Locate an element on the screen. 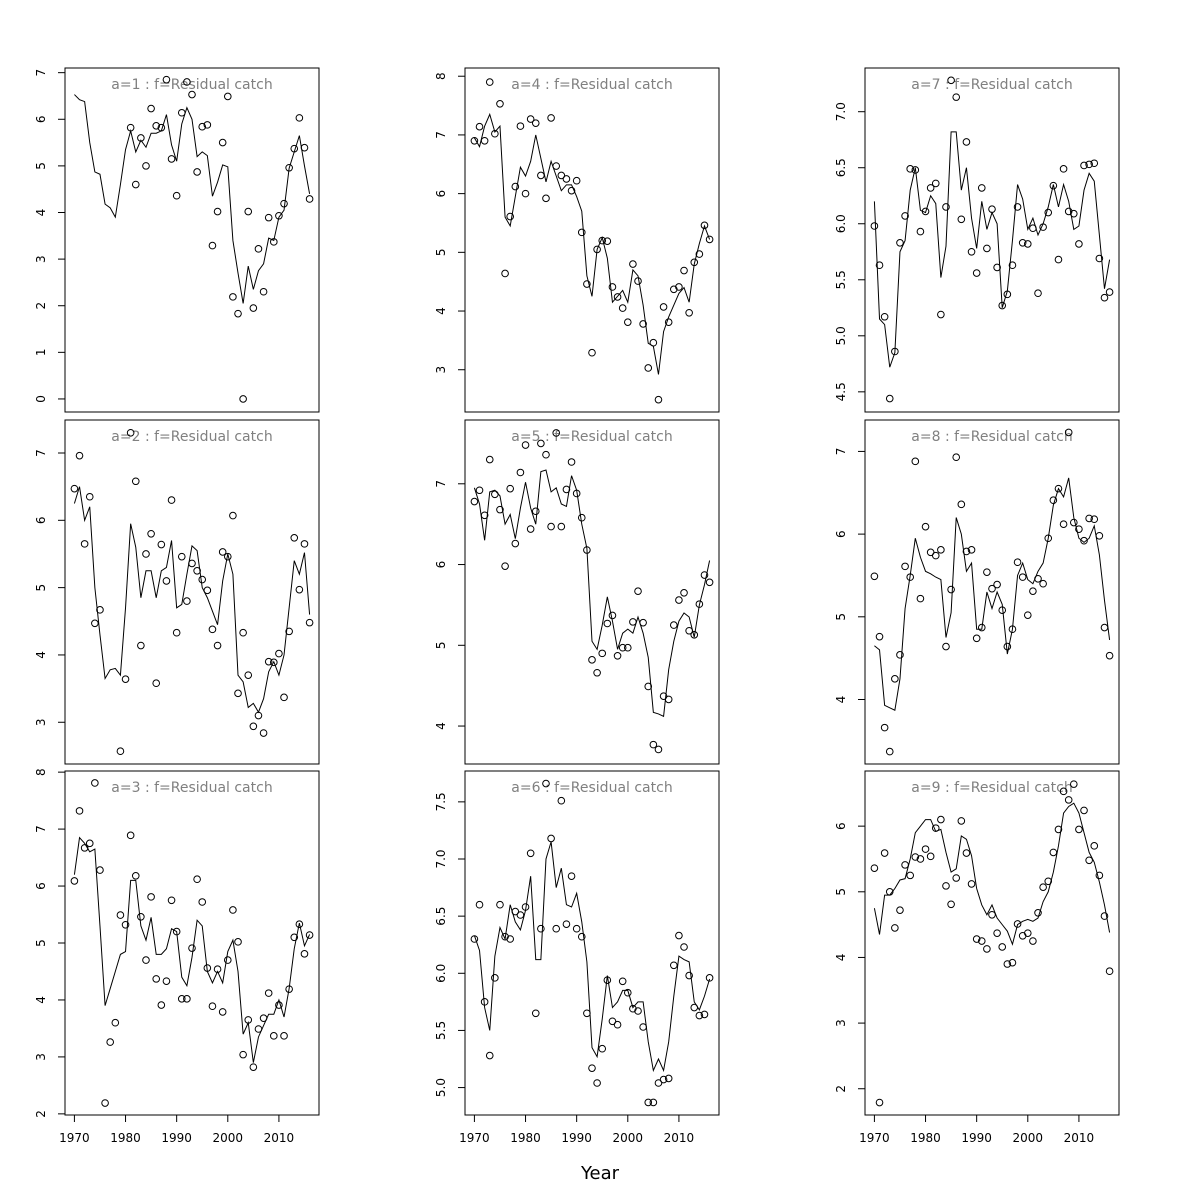 This screenshot has width=1200, height=1200. x-tick-label: 2000 is located at coordinates (1028, 1138).